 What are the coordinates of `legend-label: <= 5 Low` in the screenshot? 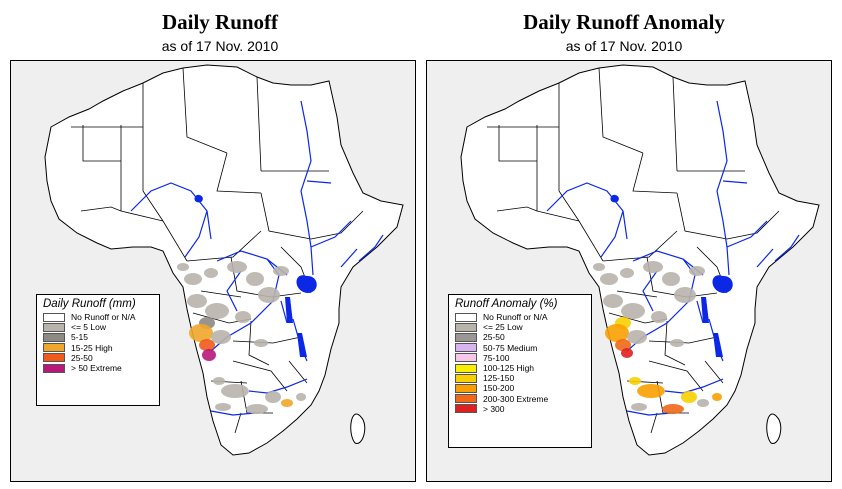 It's located at (88, 327).